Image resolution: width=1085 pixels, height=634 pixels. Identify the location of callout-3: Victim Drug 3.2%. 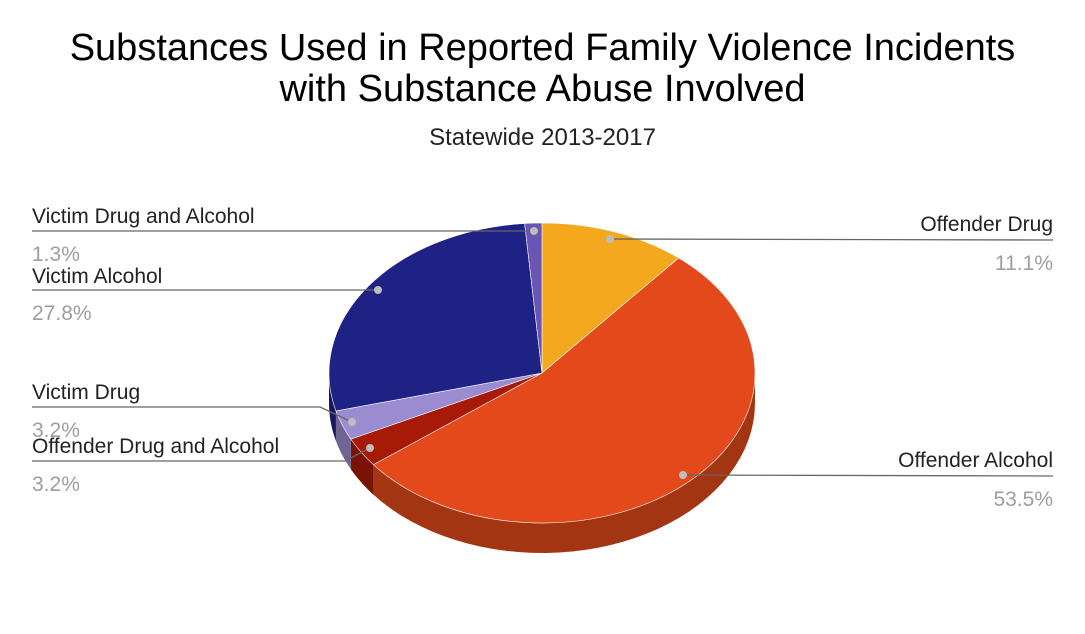
(194, 411).